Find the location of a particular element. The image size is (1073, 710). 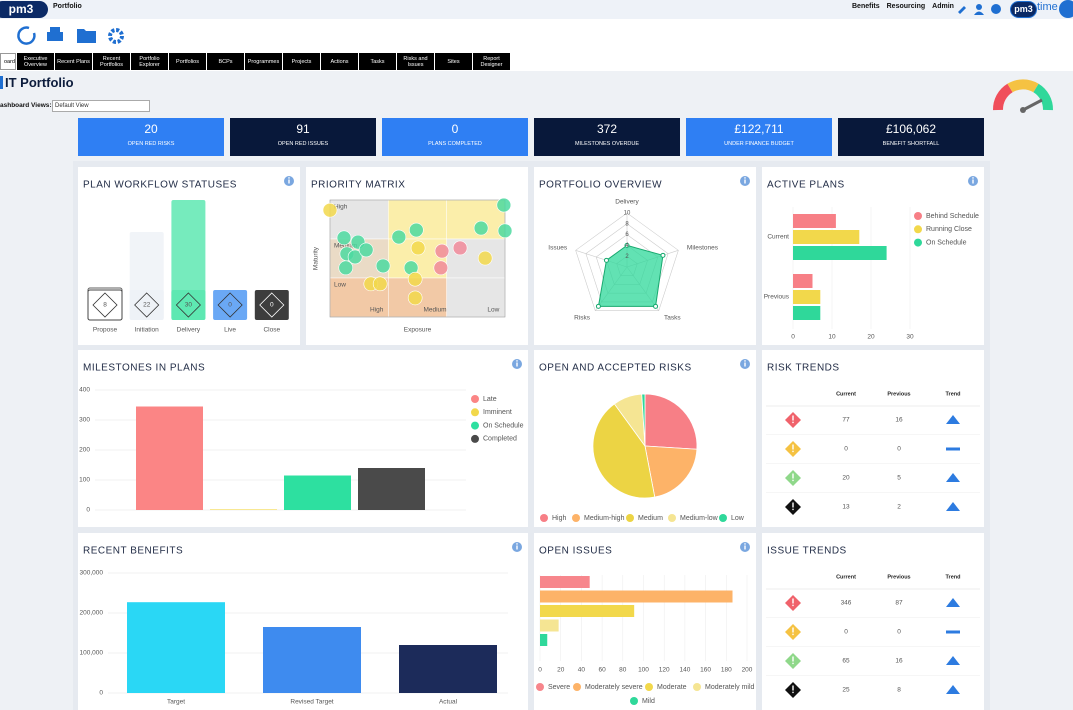

legend-label: Low is located at coordinates (738, 518).